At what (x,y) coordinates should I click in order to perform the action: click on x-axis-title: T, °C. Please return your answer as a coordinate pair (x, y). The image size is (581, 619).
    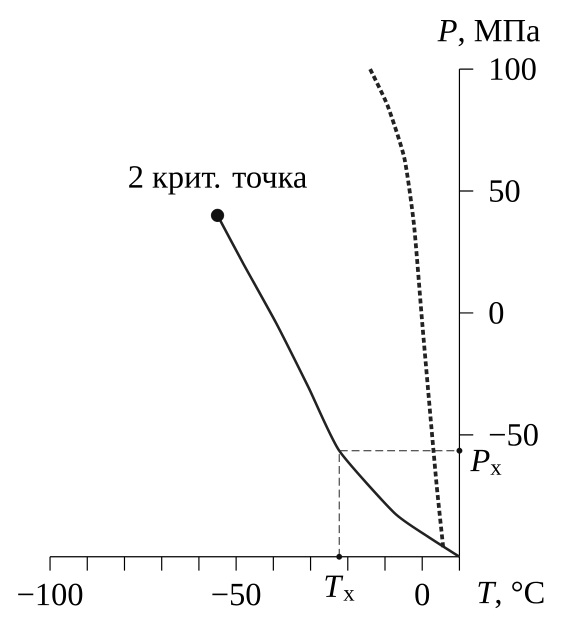
    Looking at the image, I should click on (511, 595).